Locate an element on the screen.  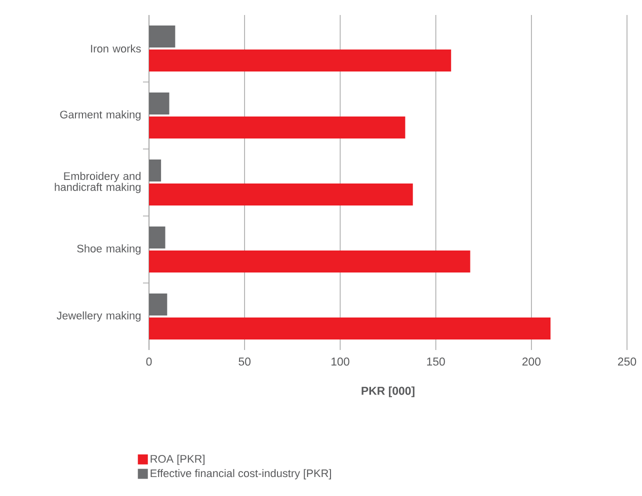
legend-label: Effective financial cost-industry [PKR] is located at coordinates (240, 474).